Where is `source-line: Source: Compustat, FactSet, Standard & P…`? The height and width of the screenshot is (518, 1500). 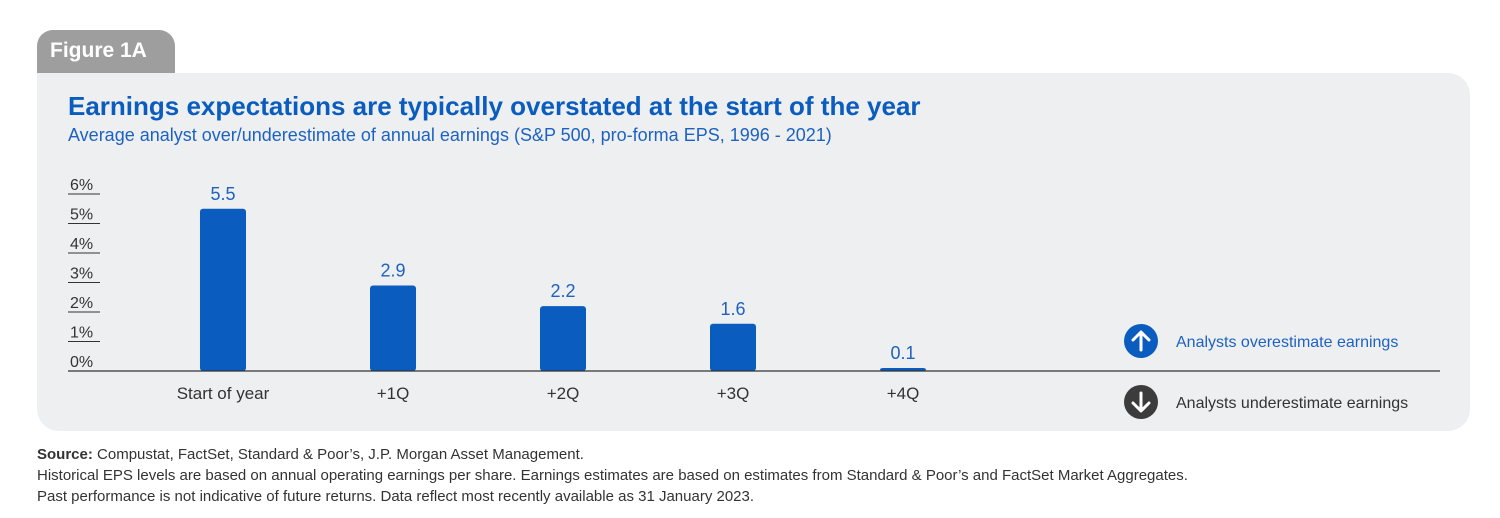
source-line: Source: Compustat, FactSet, Standard & P… is located at coordinates (612, 454).